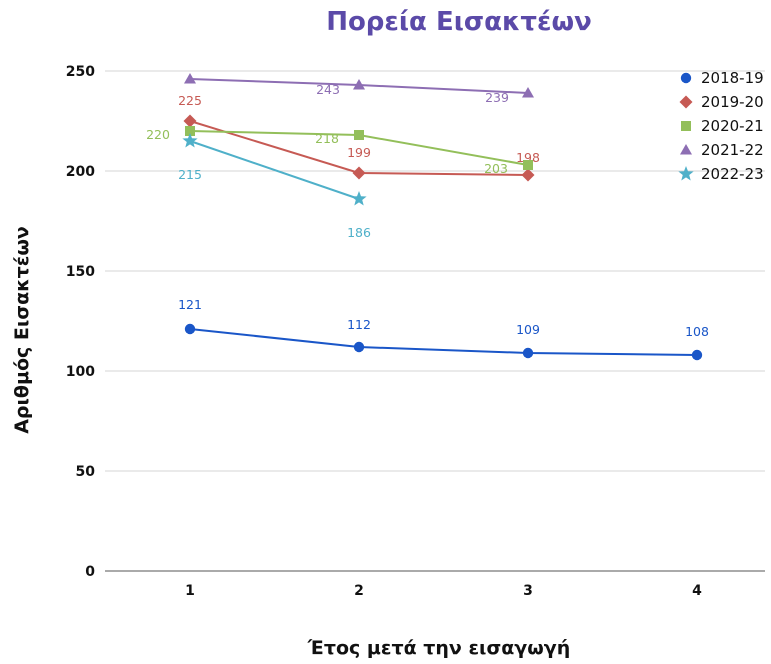 This screenshot has width=771, height=664. I want to click on legend-item: 2022-23, so click(721, 174).